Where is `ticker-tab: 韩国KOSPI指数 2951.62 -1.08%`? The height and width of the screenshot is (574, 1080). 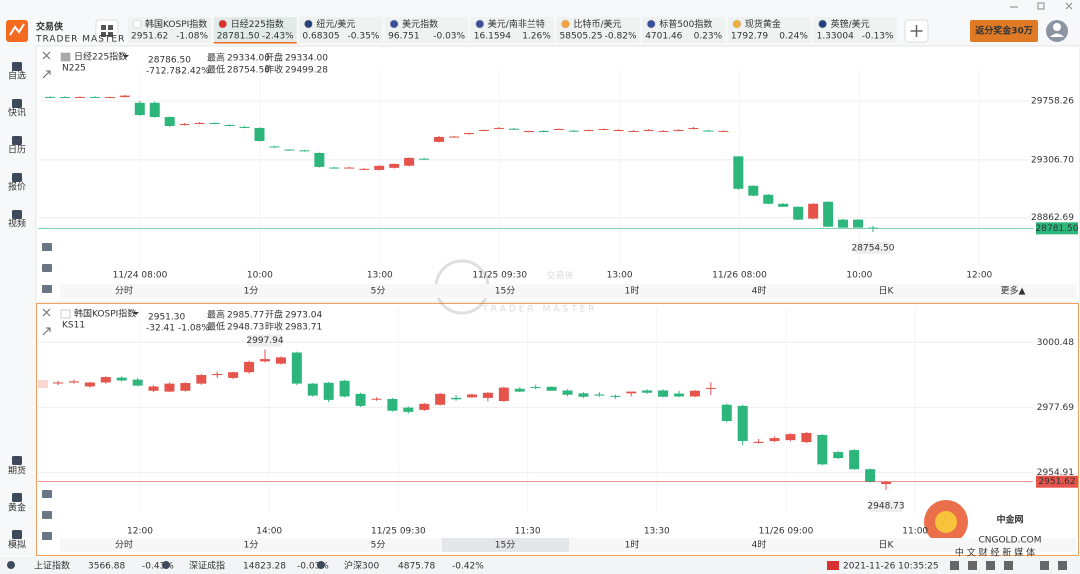 ticker-tab: 韩国KOSPI指数 2951.62 -1.08% is located at coordinates (169, 30).